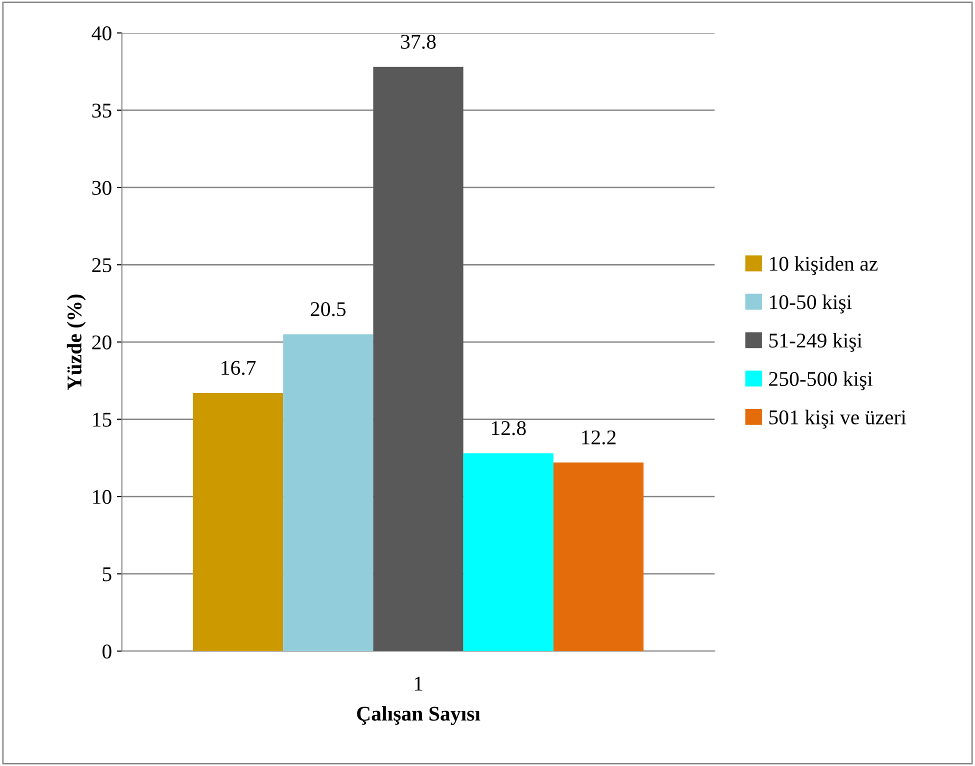 Image resolution: width=975 pixels, height=766 pixels. Describe the element at coordinates (509, 428) in the screenshot. I see `data-label: 12.8` at that location.